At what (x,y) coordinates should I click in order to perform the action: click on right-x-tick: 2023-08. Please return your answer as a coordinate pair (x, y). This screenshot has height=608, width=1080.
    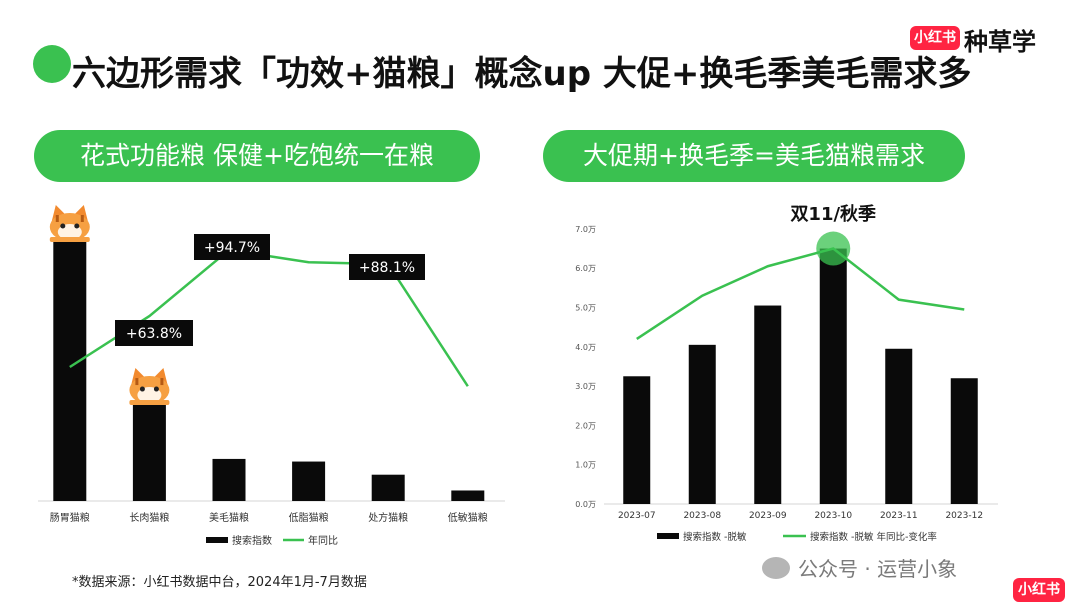
    Looking at the image, I should click on (702, 516).